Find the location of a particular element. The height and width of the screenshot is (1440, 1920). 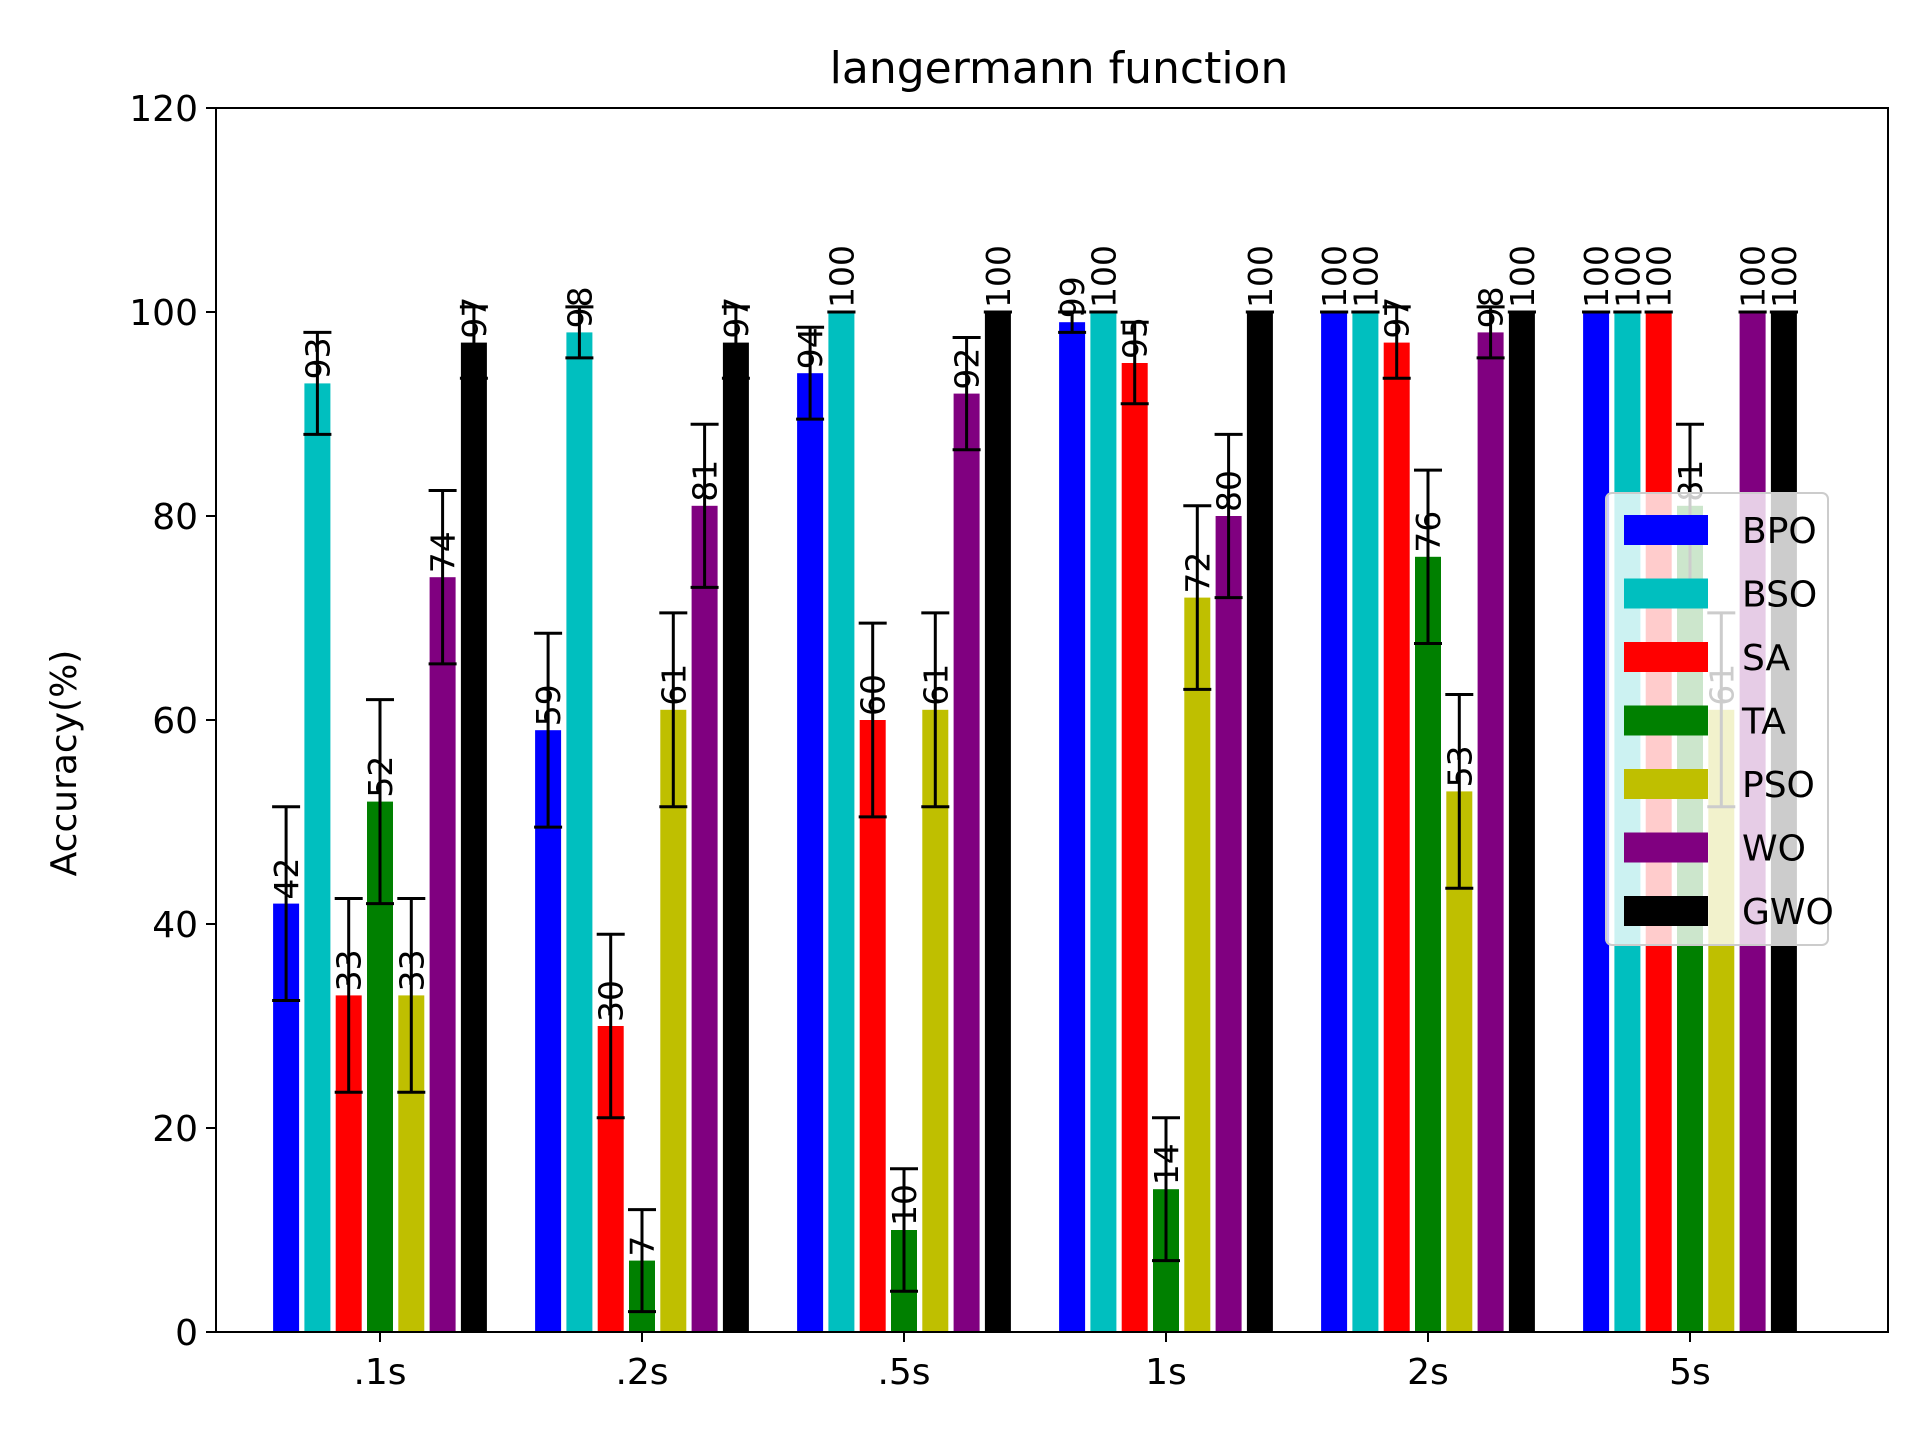

x-tick-label: .1s is located at coordinates (379, 1372).